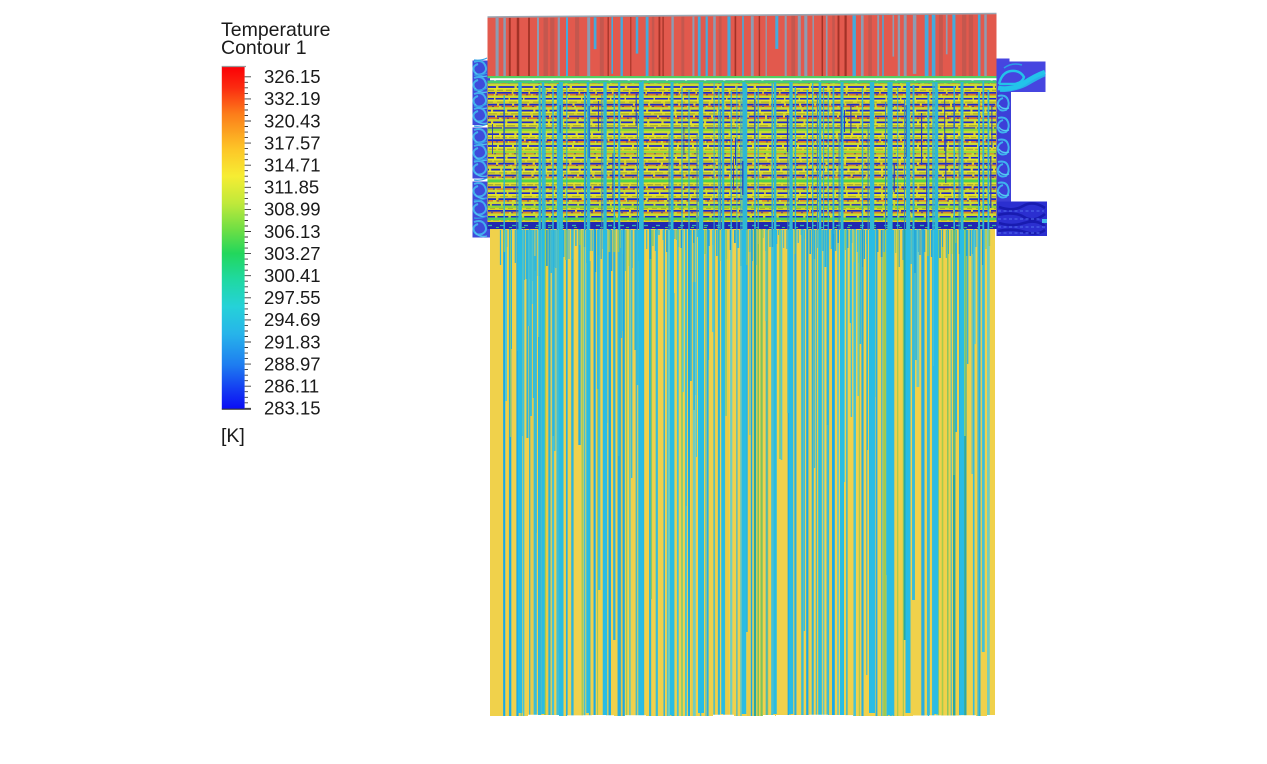  I want to click on svg-text: 332.19, so click(292, 98).